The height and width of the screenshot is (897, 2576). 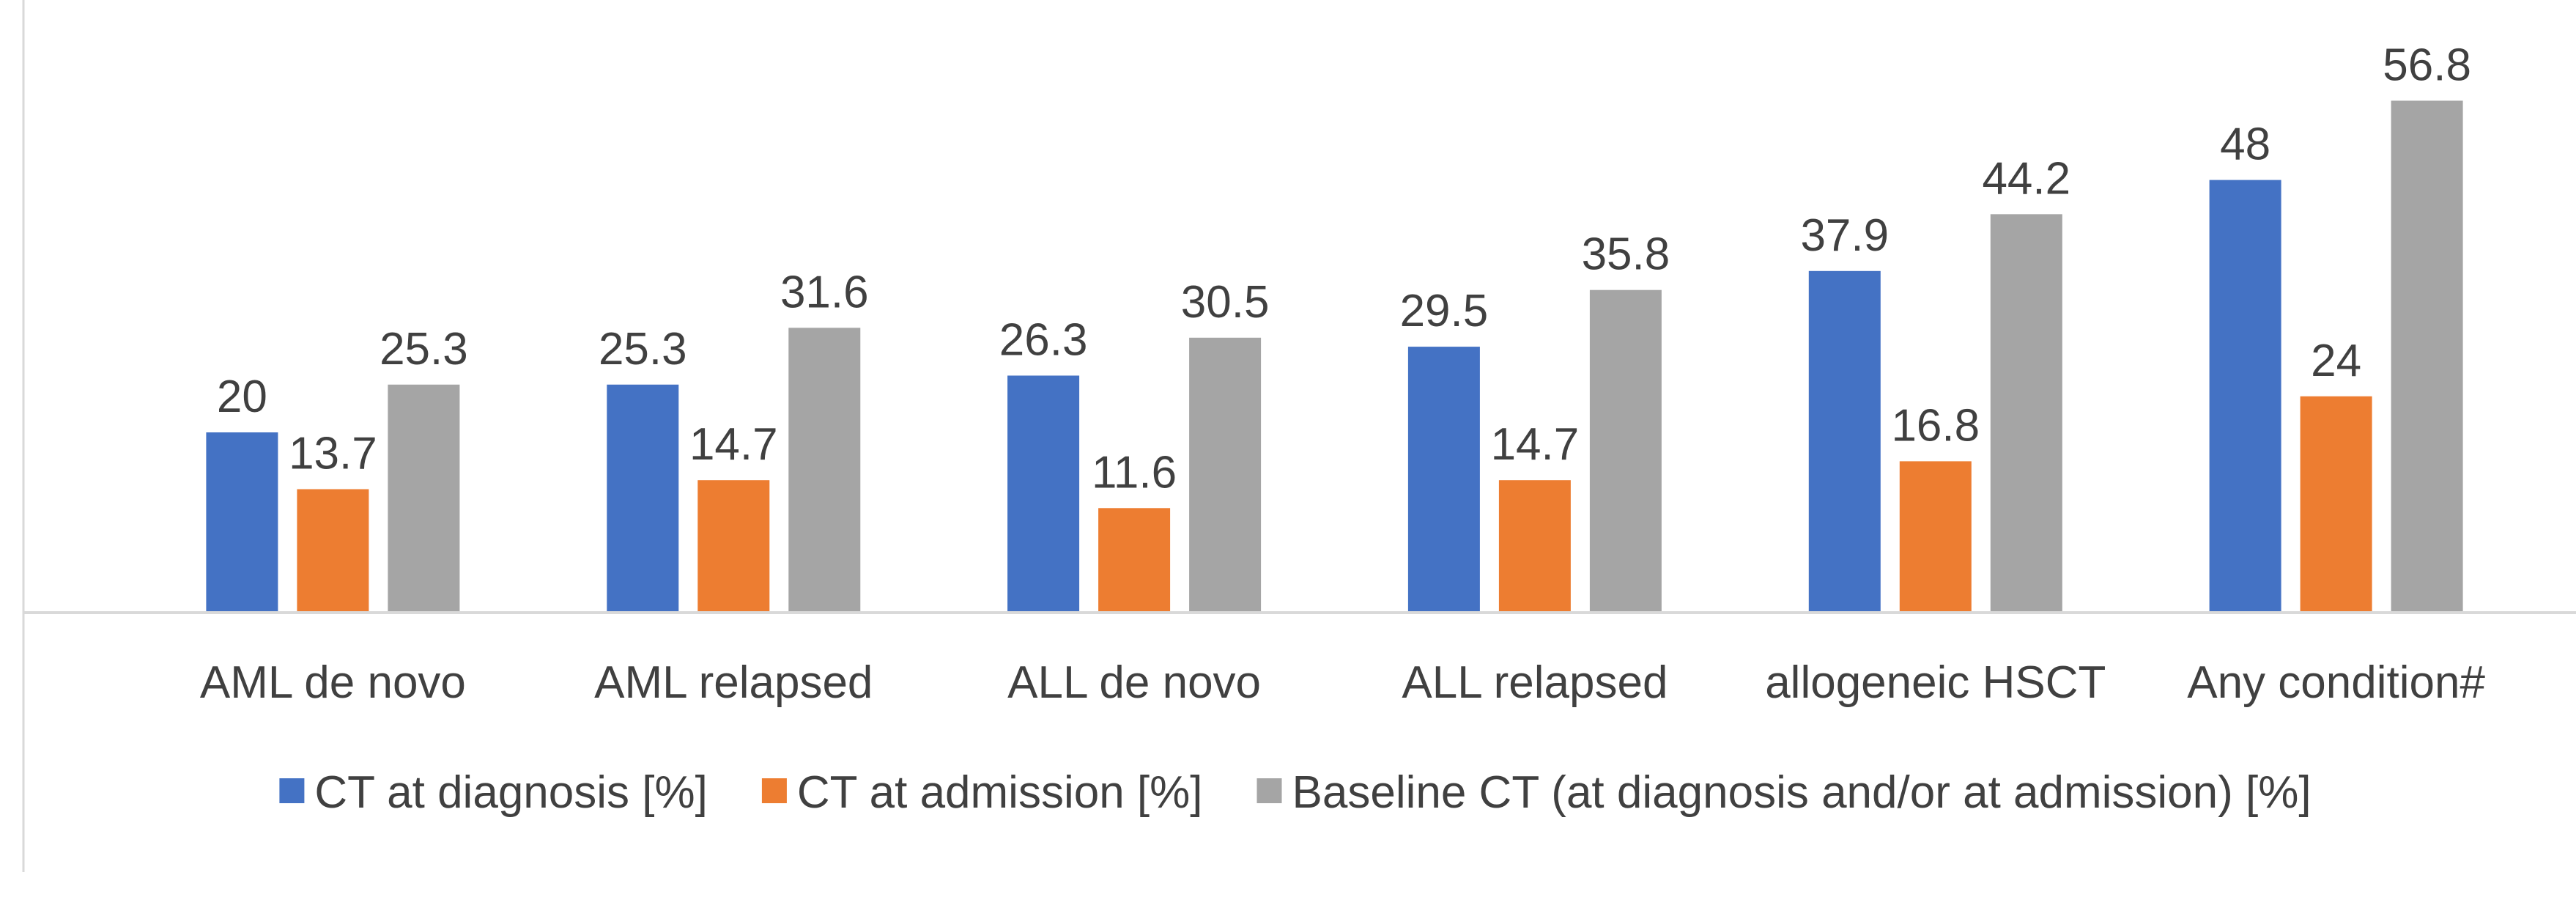 I want to click on data-label-allogeneic-hsct-series-1: 37.9, so click(x=1844, y=235).